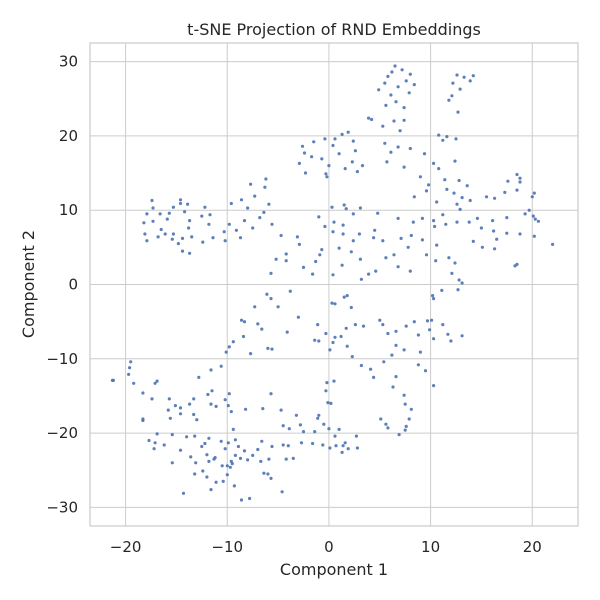 The width and height of the screenshot is (600, 600). I want to click on x-tick-label: 0, so click(329, 547).